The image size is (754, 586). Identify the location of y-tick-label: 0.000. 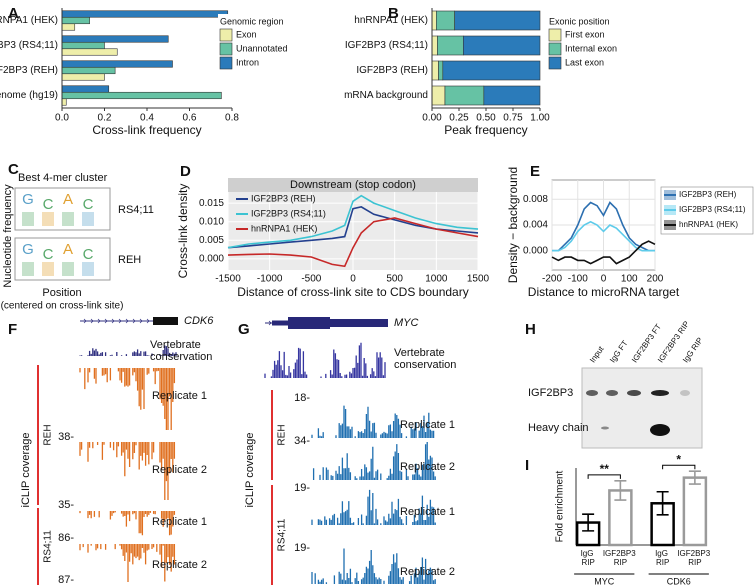
(211, 258).